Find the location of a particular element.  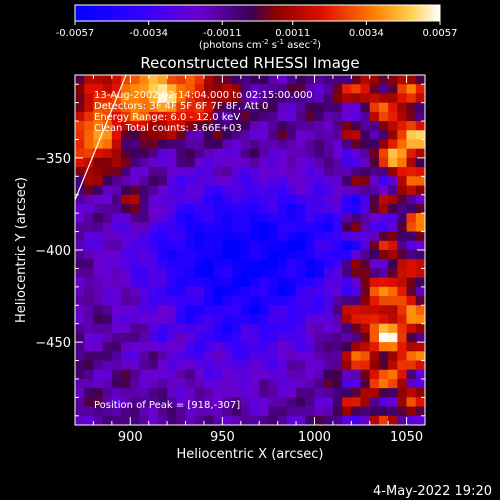

footer-timestamp: 4-May-2022 19:20 is located at coordinates (432, 491).